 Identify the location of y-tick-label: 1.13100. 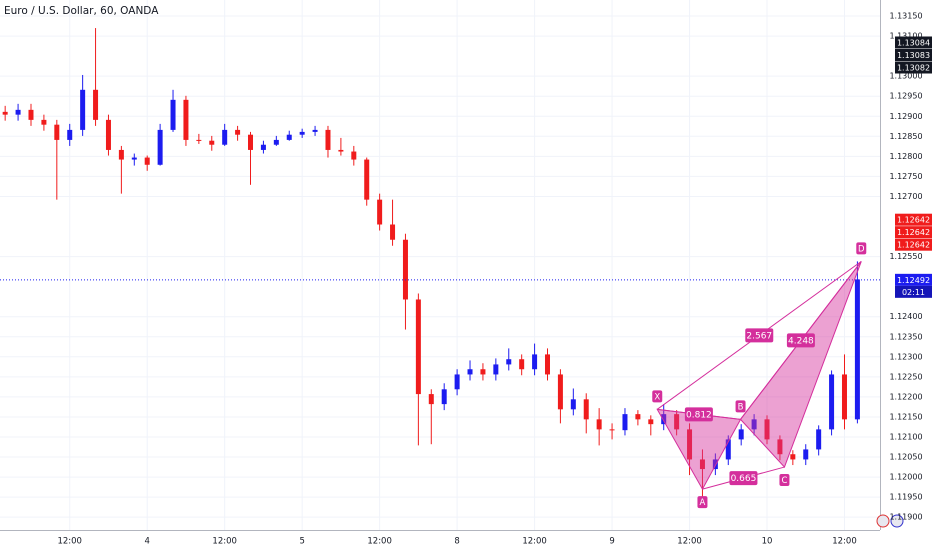
(905, 36).